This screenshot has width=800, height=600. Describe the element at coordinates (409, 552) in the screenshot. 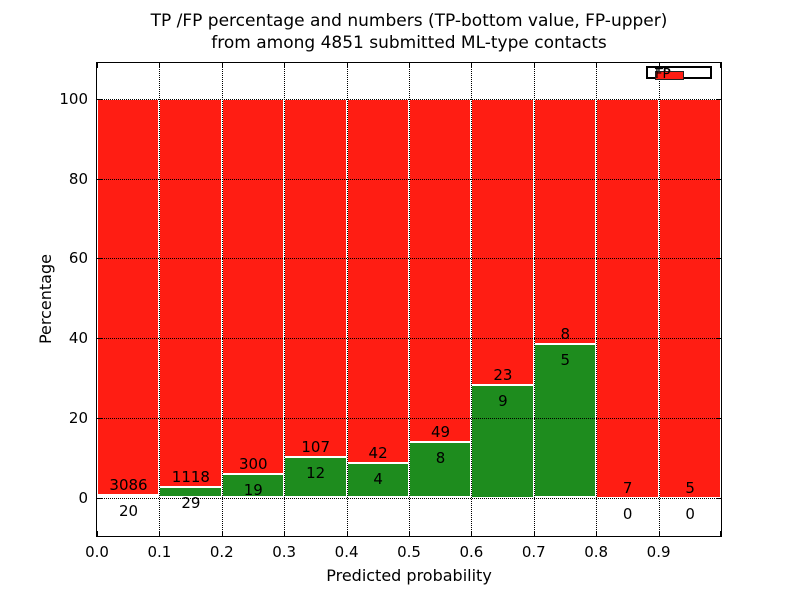

I see `x-tick-label: 0.5` at that location.